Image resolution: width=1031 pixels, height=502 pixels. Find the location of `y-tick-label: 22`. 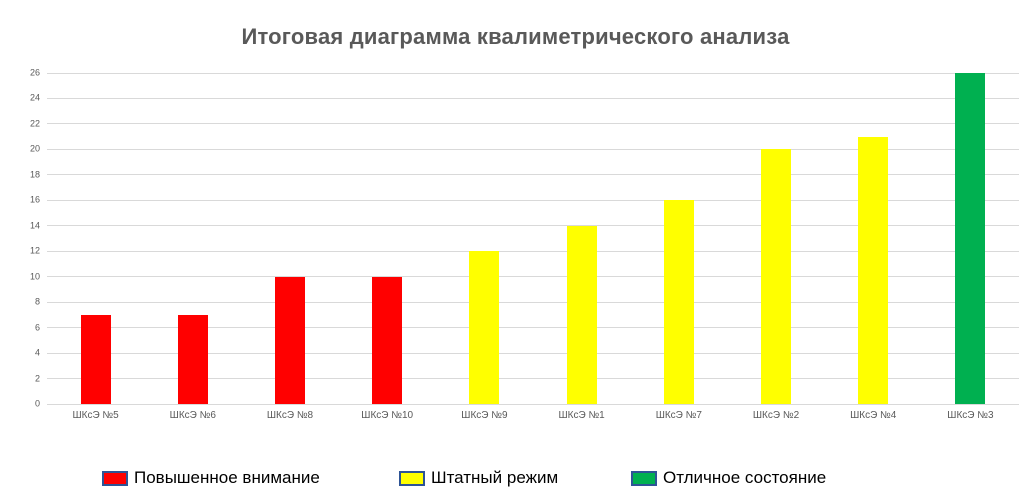

y-tick-label: 22 is located at coordinates (34, 123).